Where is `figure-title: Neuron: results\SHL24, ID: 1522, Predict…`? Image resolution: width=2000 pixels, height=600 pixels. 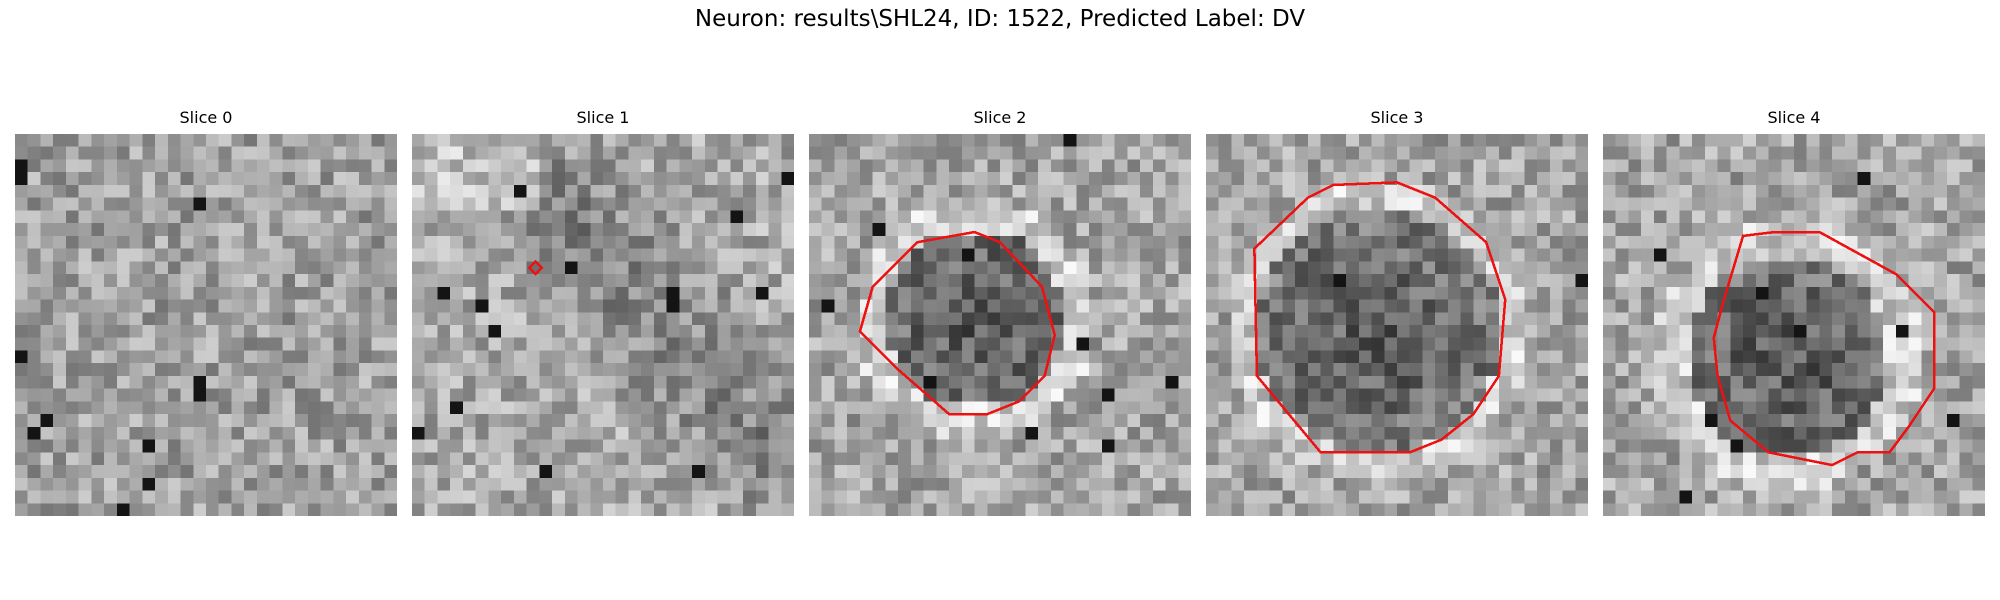 figure-title: Neuron: results\SHL24, ID: 1522, Predict… is located at coordinates (1000, 19).